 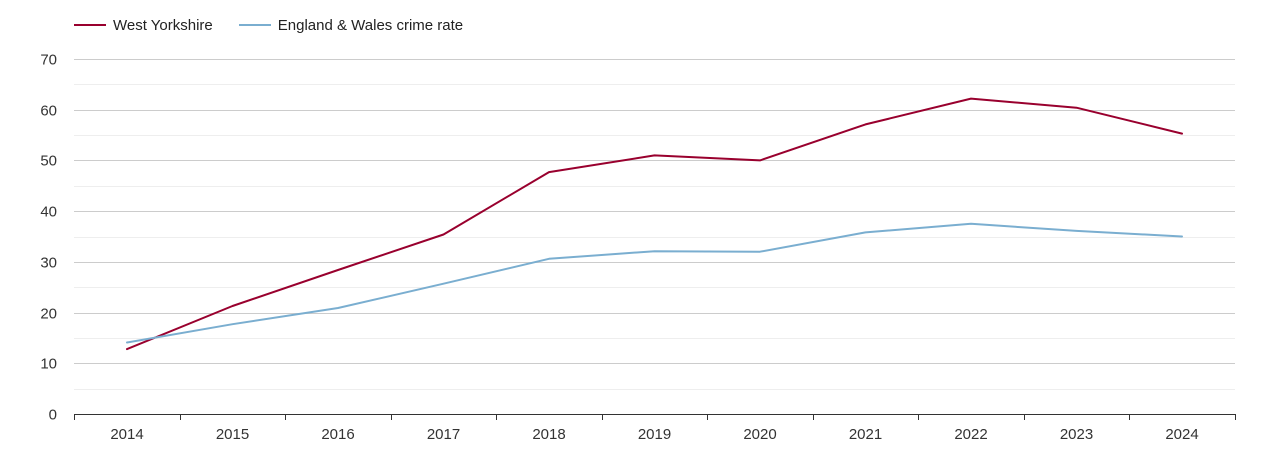 What do you see at coordinates (163, 25) in the screenshot?
I see `legend-label: West Yorkshire` at bounding box center [163, 25].